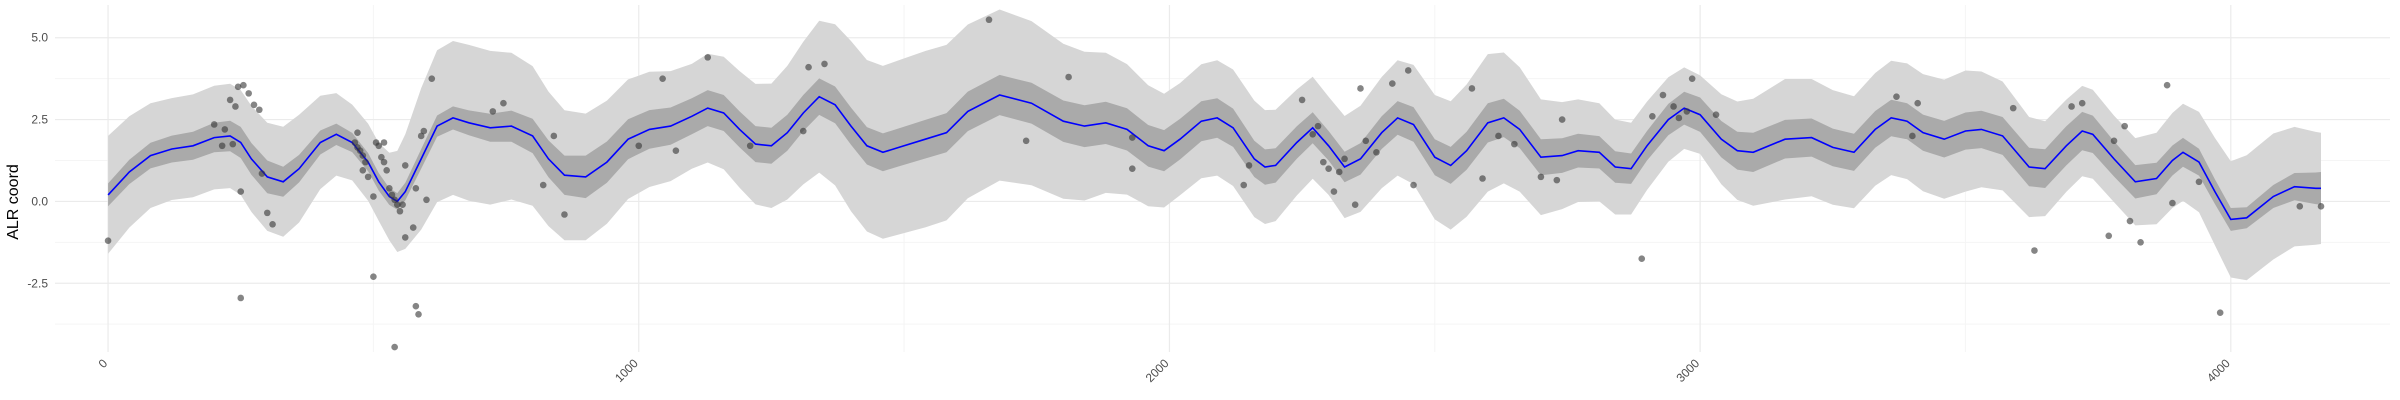 The image size is (2400, 400). What do you see at coordinates (1157, 370) in the screenshot?
I see `x-tick-label: 2000` at bounding box center [1157, 370].